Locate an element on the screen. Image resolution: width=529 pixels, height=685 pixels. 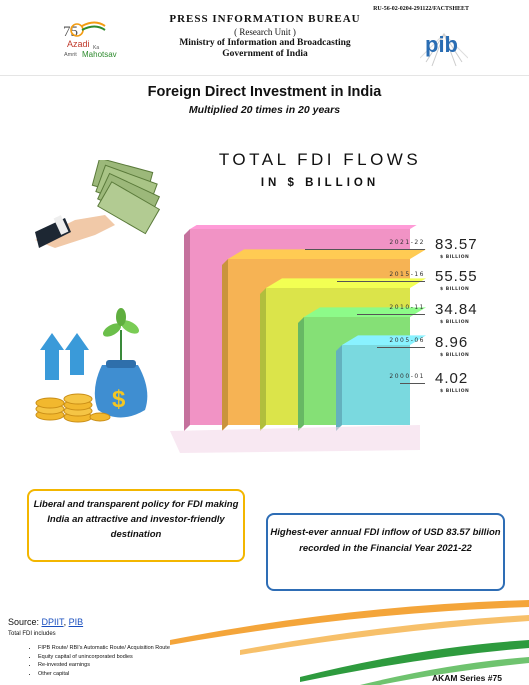
tricolor-wave-icon is located at coordinates (349, 642).